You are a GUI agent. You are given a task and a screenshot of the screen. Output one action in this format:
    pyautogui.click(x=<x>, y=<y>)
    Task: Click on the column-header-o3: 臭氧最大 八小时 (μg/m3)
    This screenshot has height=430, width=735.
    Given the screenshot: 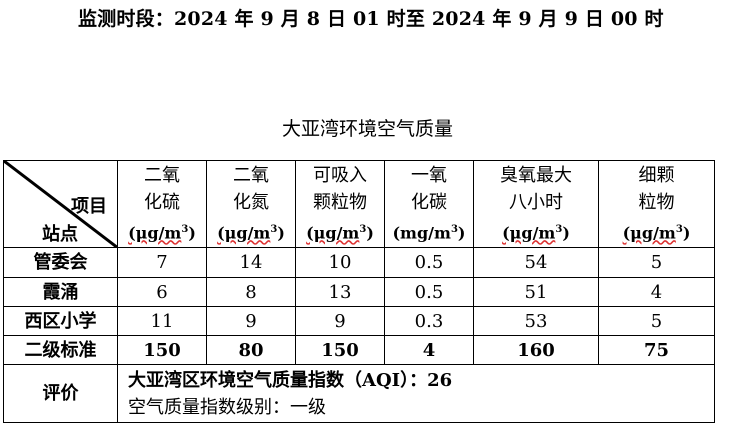 What is the action you would take?
    pyautogui.click(x=536, y=204)
    